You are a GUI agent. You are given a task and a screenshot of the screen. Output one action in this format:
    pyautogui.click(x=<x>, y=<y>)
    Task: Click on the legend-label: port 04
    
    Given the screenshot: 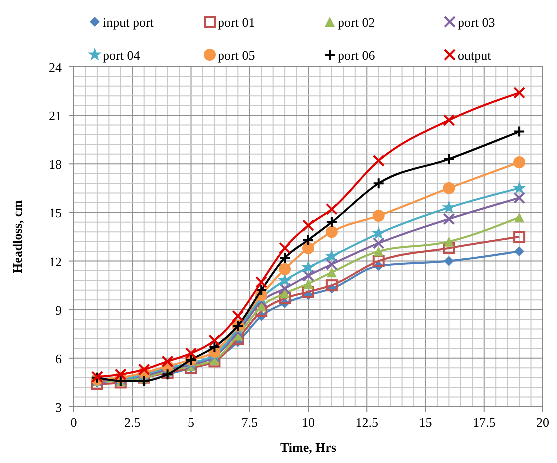 What is the action you would take?
    pyautogui.click(x=122, y=55)
    